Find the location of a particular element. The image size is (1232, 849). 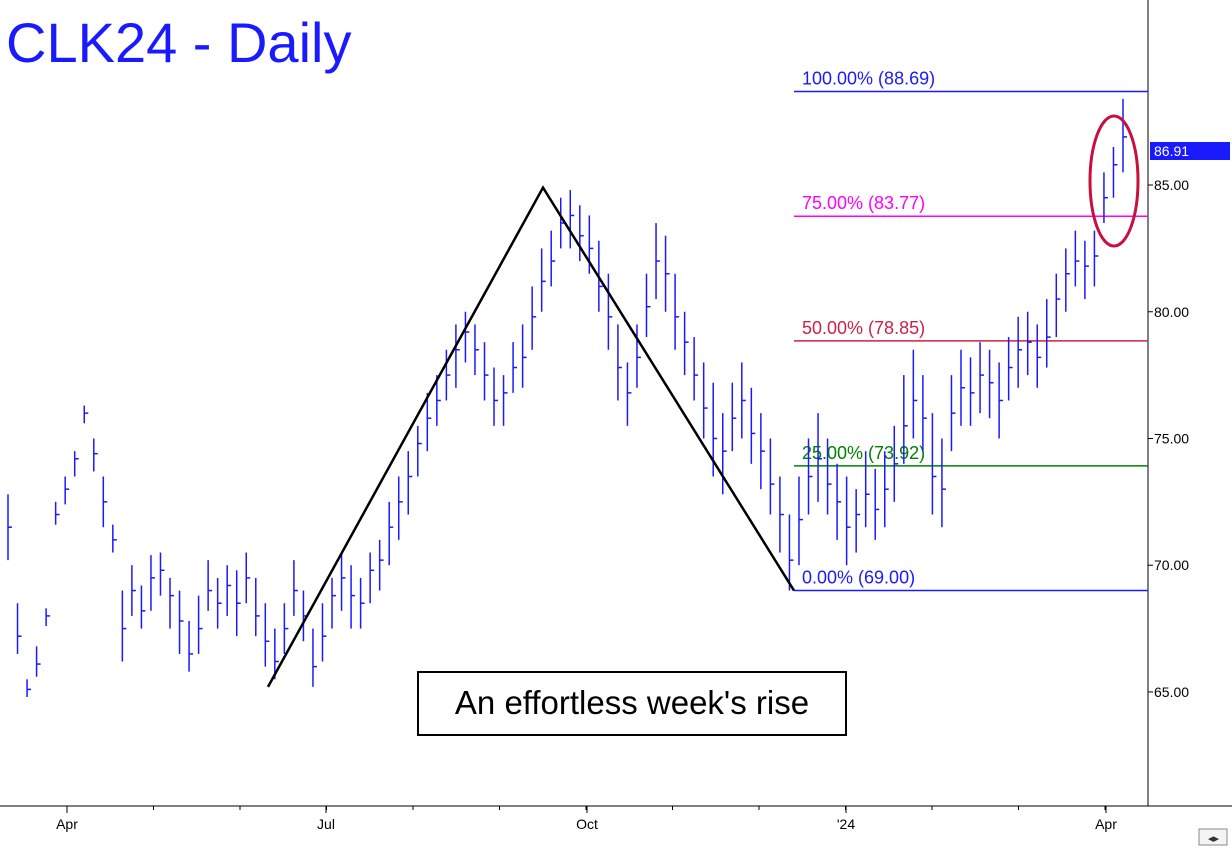

y-tick-label: 65.00 is located at coordinates (1171, 692).